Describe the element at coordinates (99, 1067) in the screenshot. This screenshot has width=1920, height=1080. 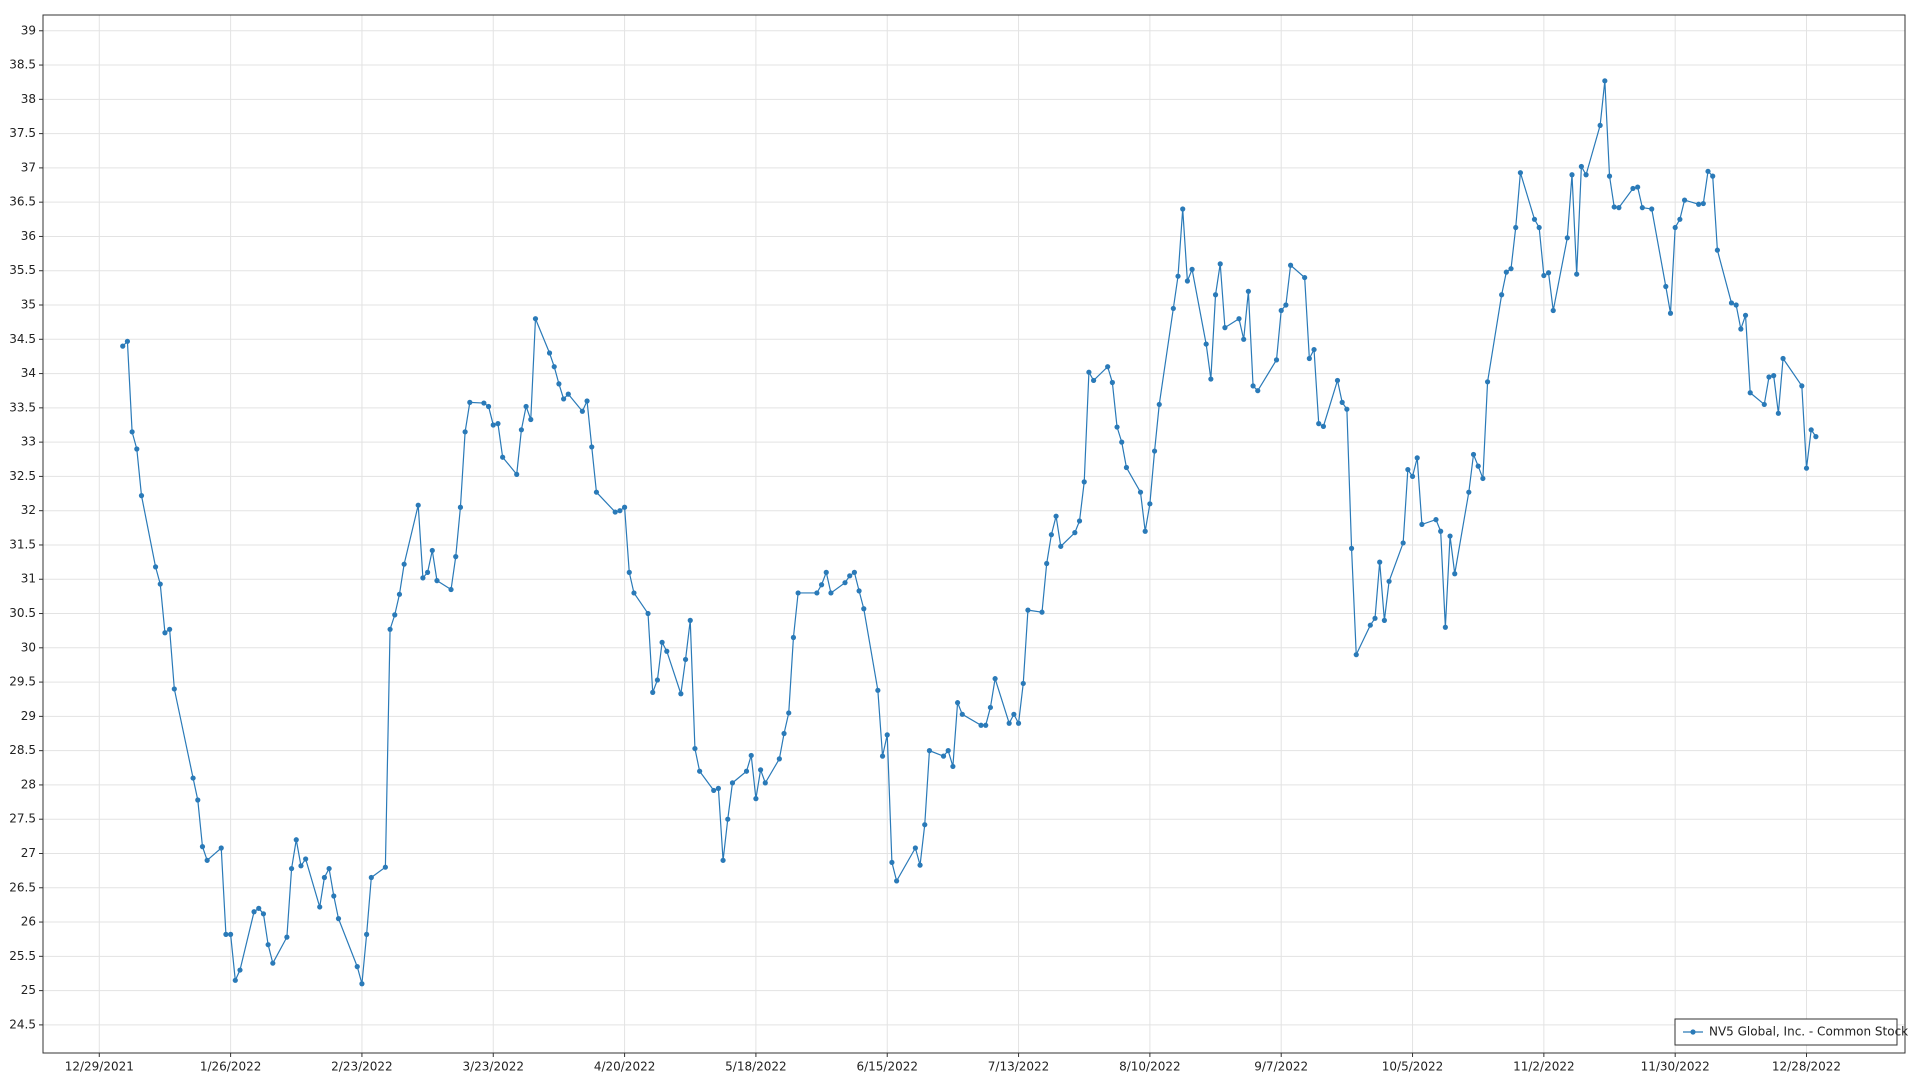
I see `x-tick-label: 12/29/2021` at that location.